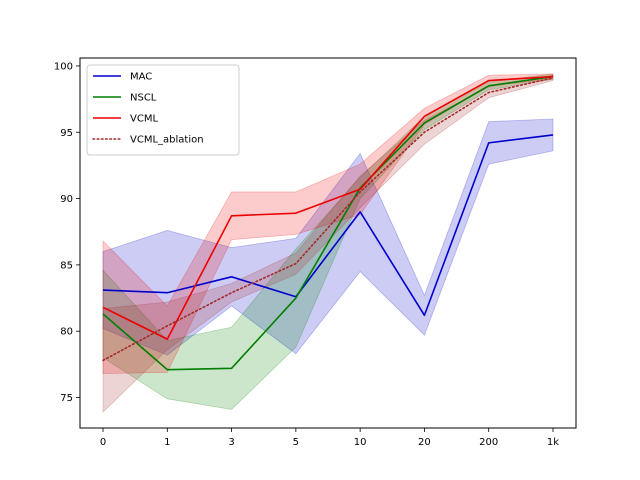  Describe the element at coordinates (144, 119) in the screenshot. I see `legend-label-vcml: VCML` at that location.